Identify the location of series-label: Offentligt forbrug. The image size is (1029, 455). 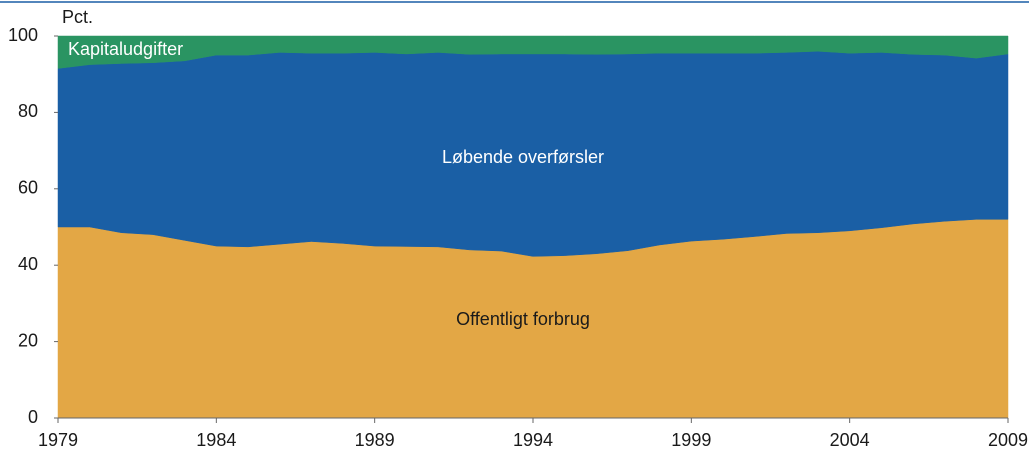
(523, 319).